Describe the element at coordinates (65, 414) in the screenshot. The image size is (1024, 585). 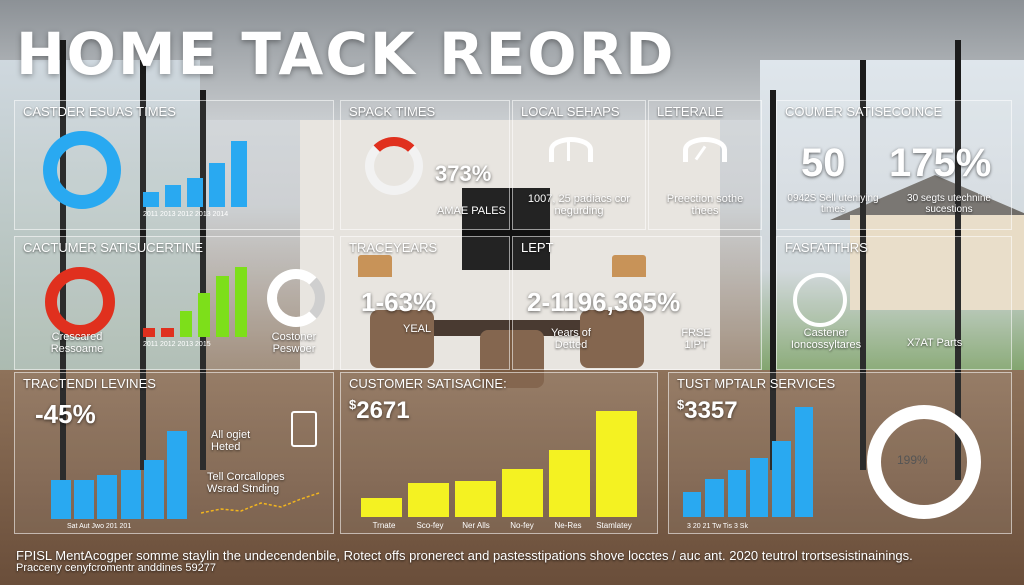
I see `metric-value: -45%` at that location.